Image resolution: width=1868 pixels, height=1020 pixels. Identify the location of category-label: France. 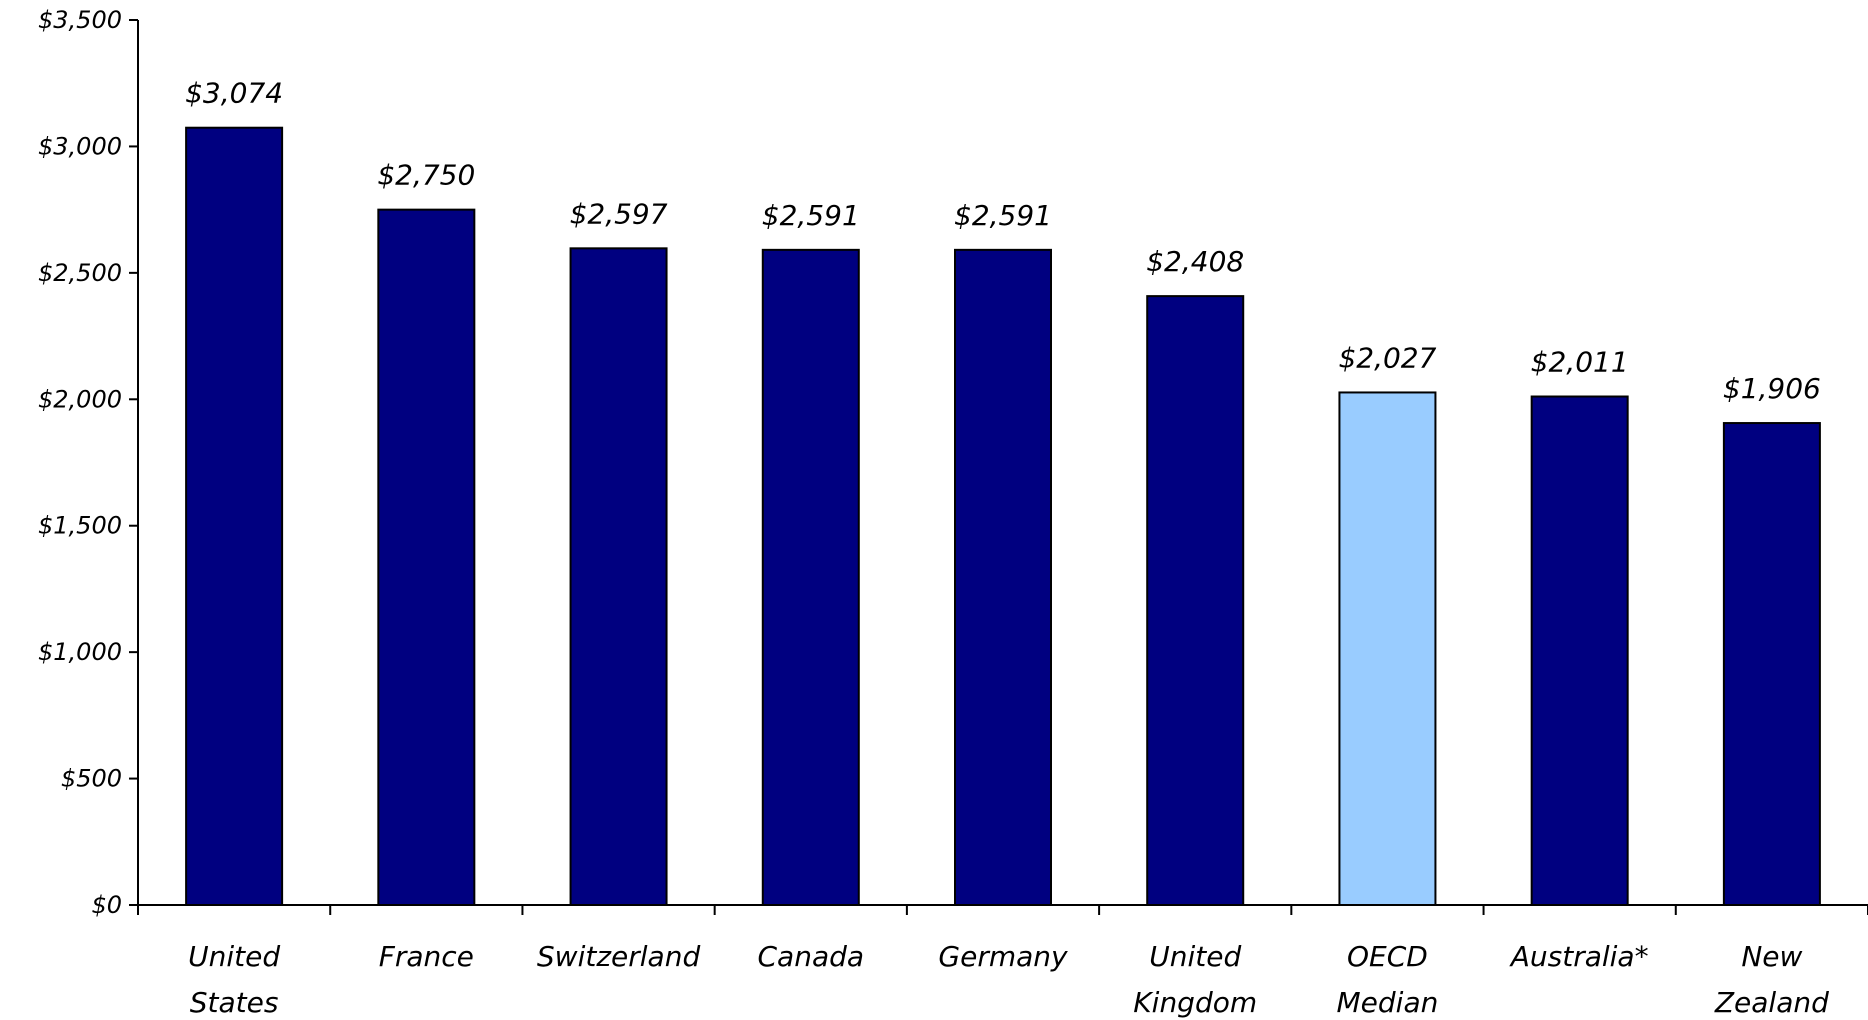
(426, 956).